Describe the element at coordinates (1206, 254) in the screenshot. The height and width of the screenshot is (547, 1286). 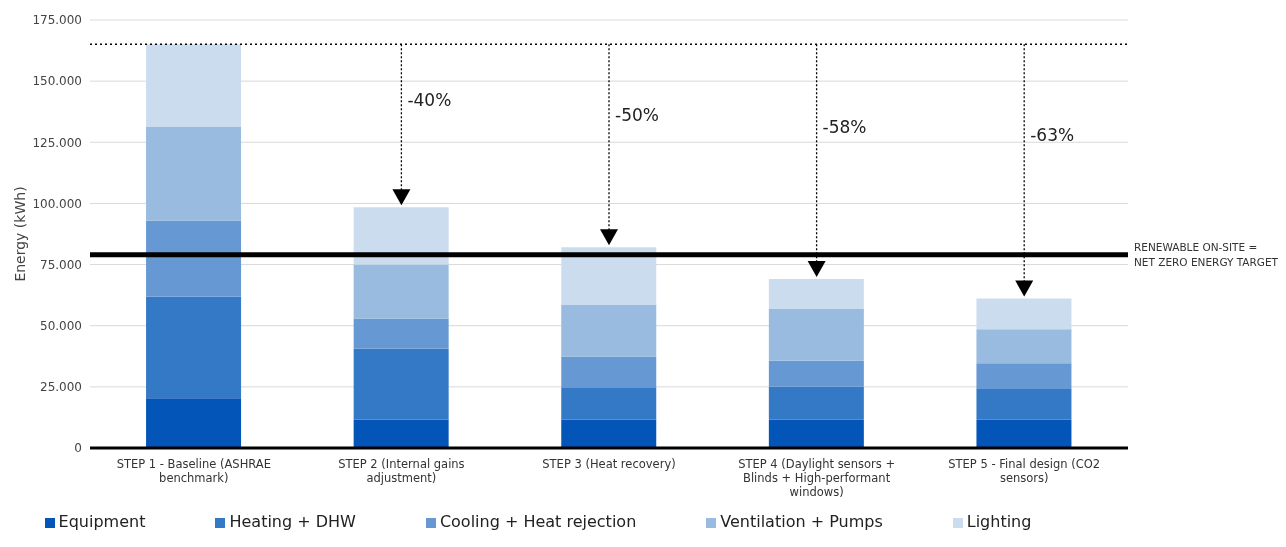
I see `ref-line-label: RENEWABLE ON-SITE = NET ZERO ENERGY TARGET` at that location.